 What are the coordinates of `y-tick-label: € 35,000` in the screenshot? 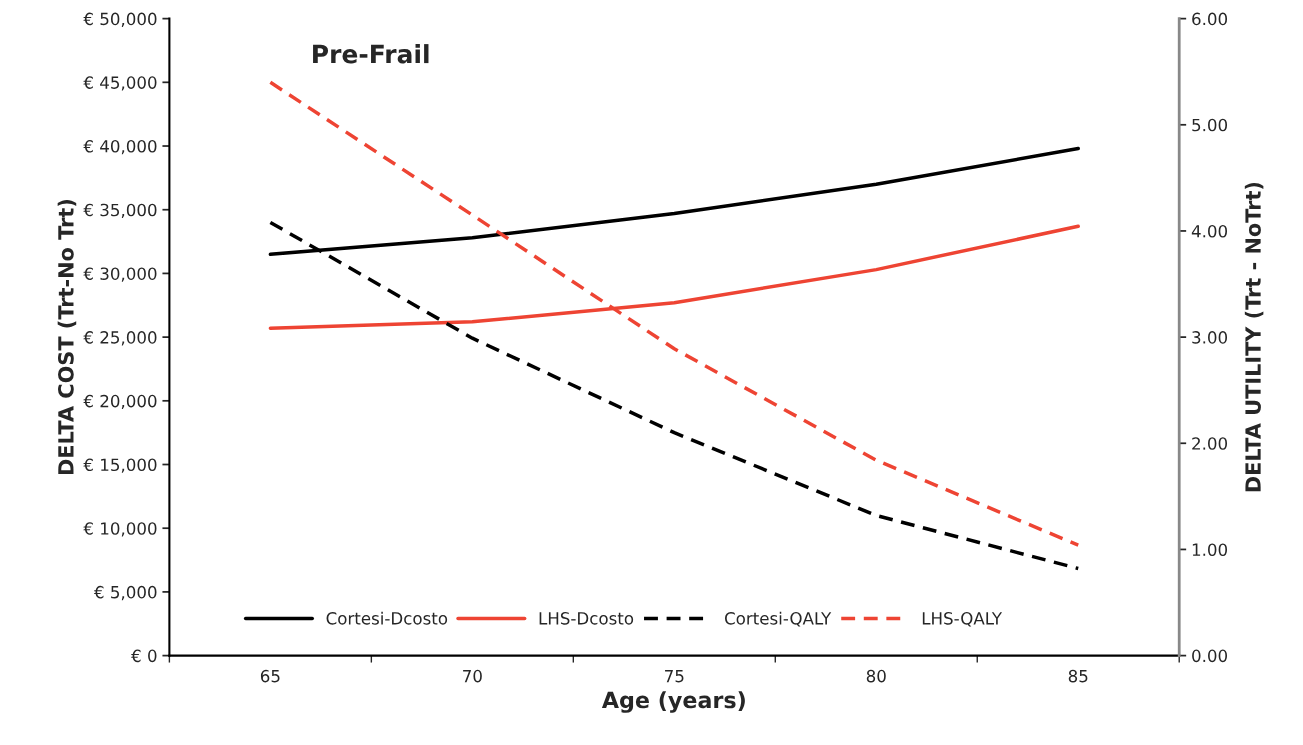 It's located at (120, 210).